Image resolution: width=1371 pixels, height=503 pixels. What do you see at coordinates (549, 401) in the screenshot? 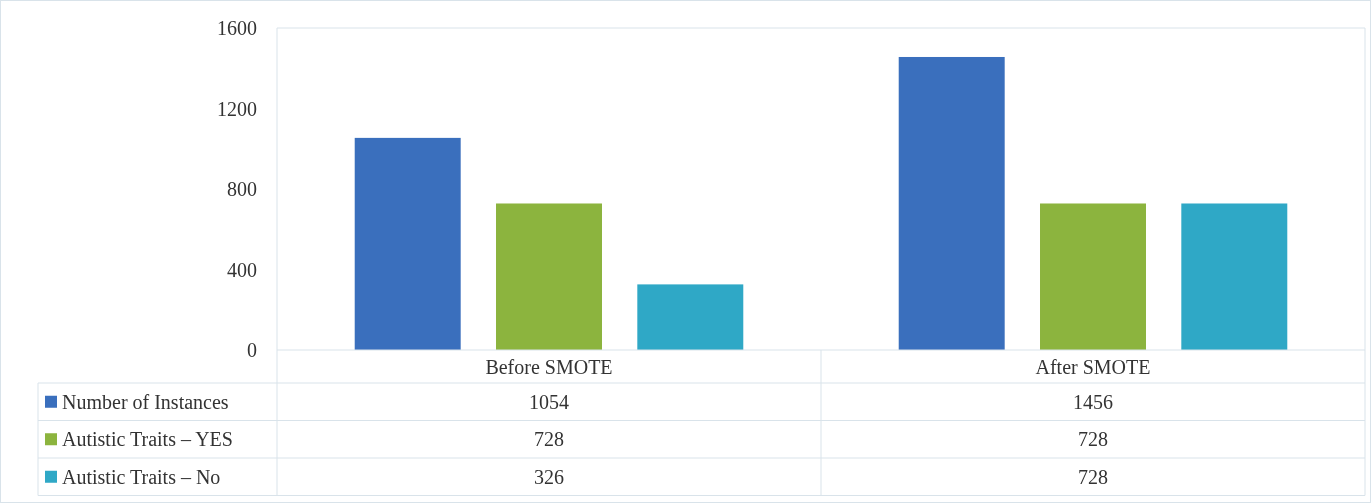
I see `data-label: 1054` at bounding box center [549, 401].